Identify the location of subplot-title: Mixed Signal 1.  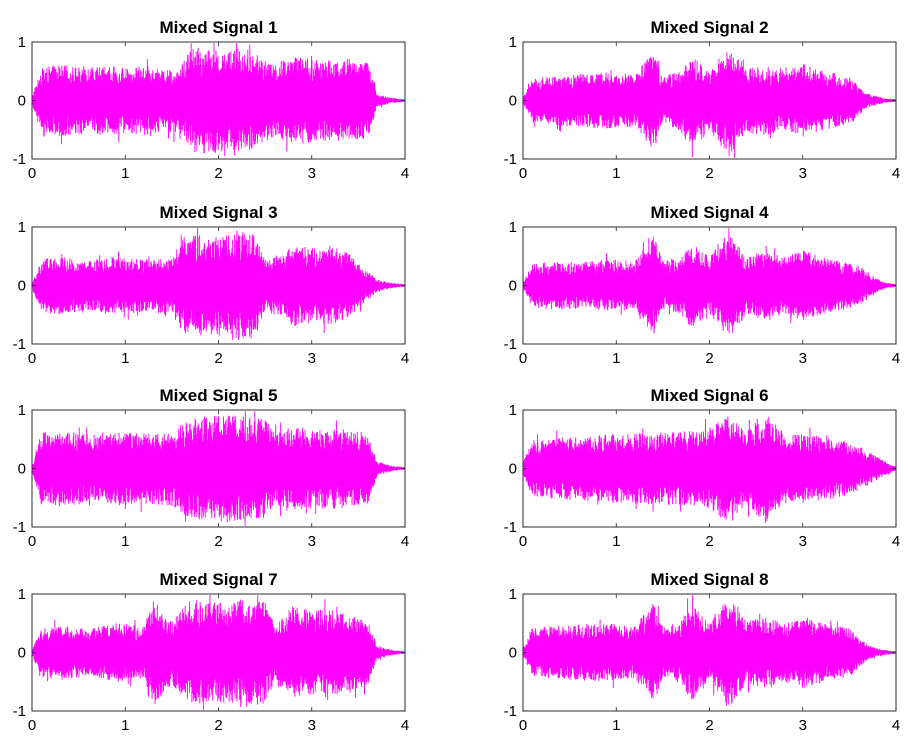
(218, 27).